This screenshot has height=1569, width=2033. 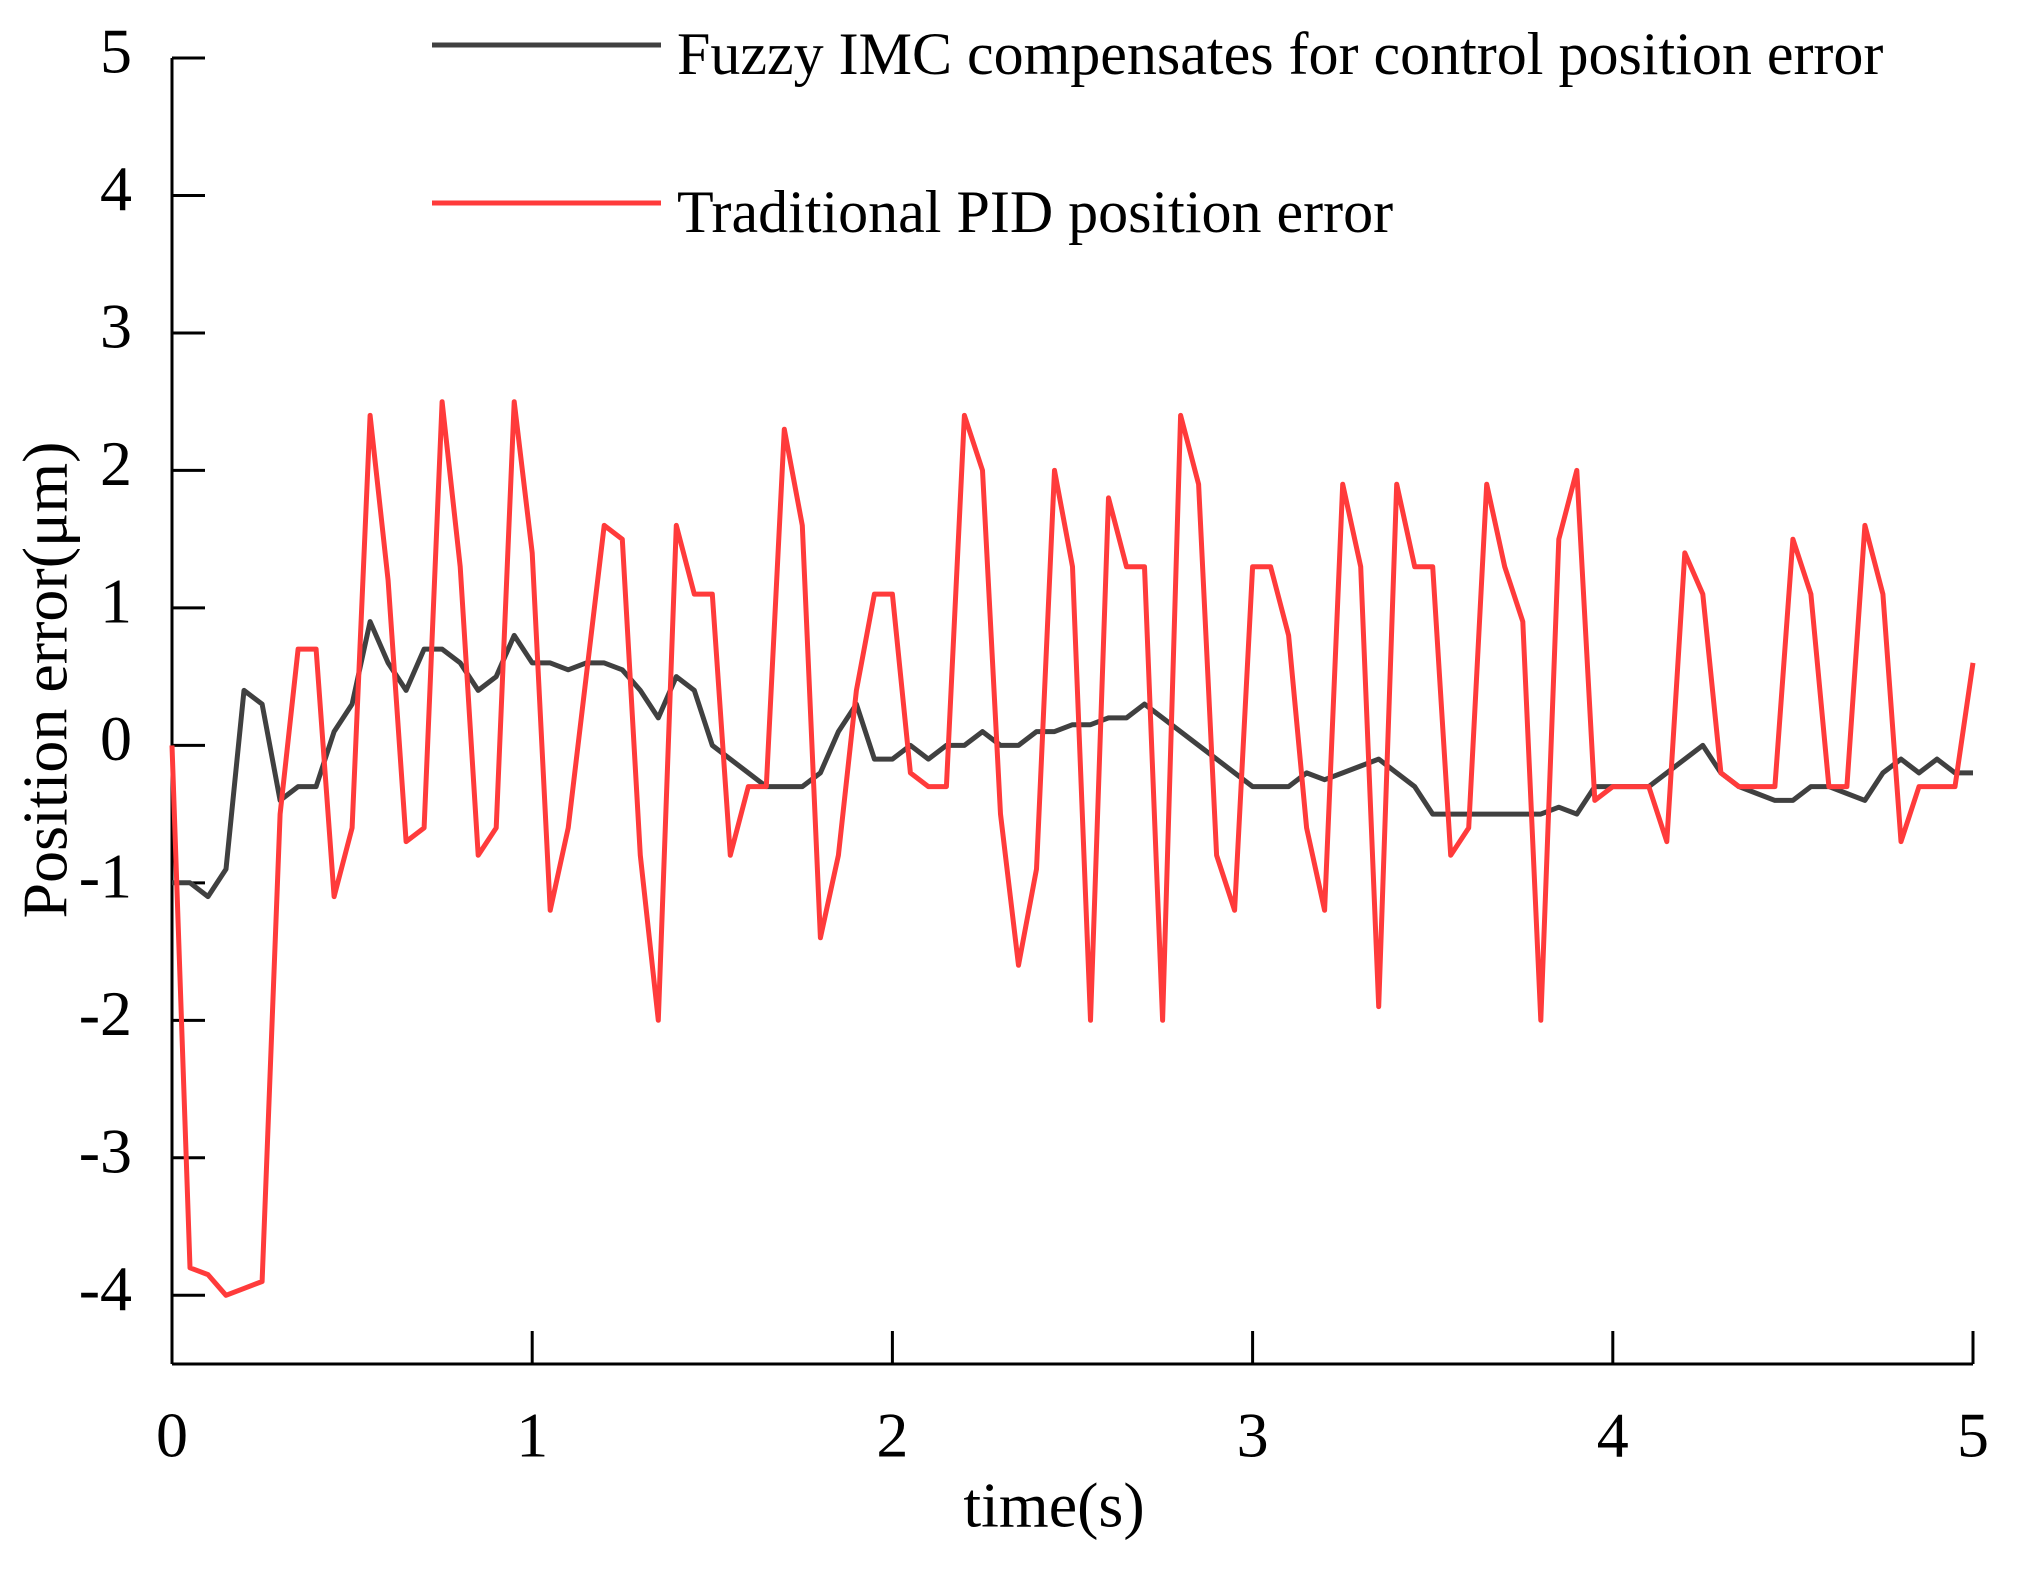 I want to click on legend-label: Traditional PID position error, so click(x=1035, y=212).